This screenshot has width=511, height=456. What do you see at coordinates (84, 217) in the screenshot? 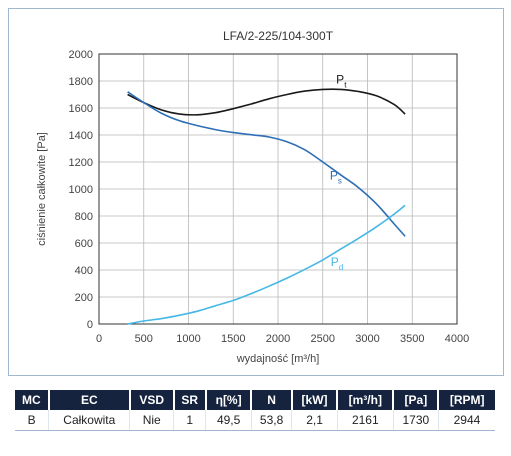
I see `y-tick-label: 800` at bounding box center [84, 217].